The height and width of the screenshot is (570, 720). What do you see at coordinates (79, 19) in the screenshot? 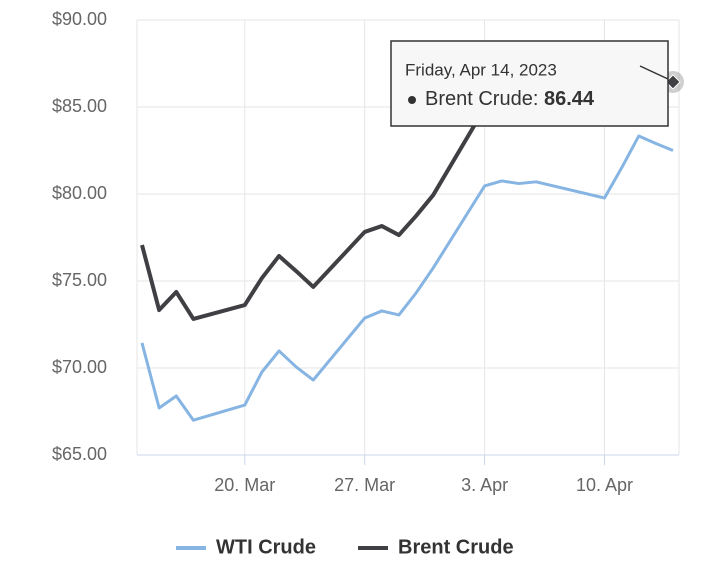
I see `y-tick-label: $90.00` at bounding box center [79, 19].